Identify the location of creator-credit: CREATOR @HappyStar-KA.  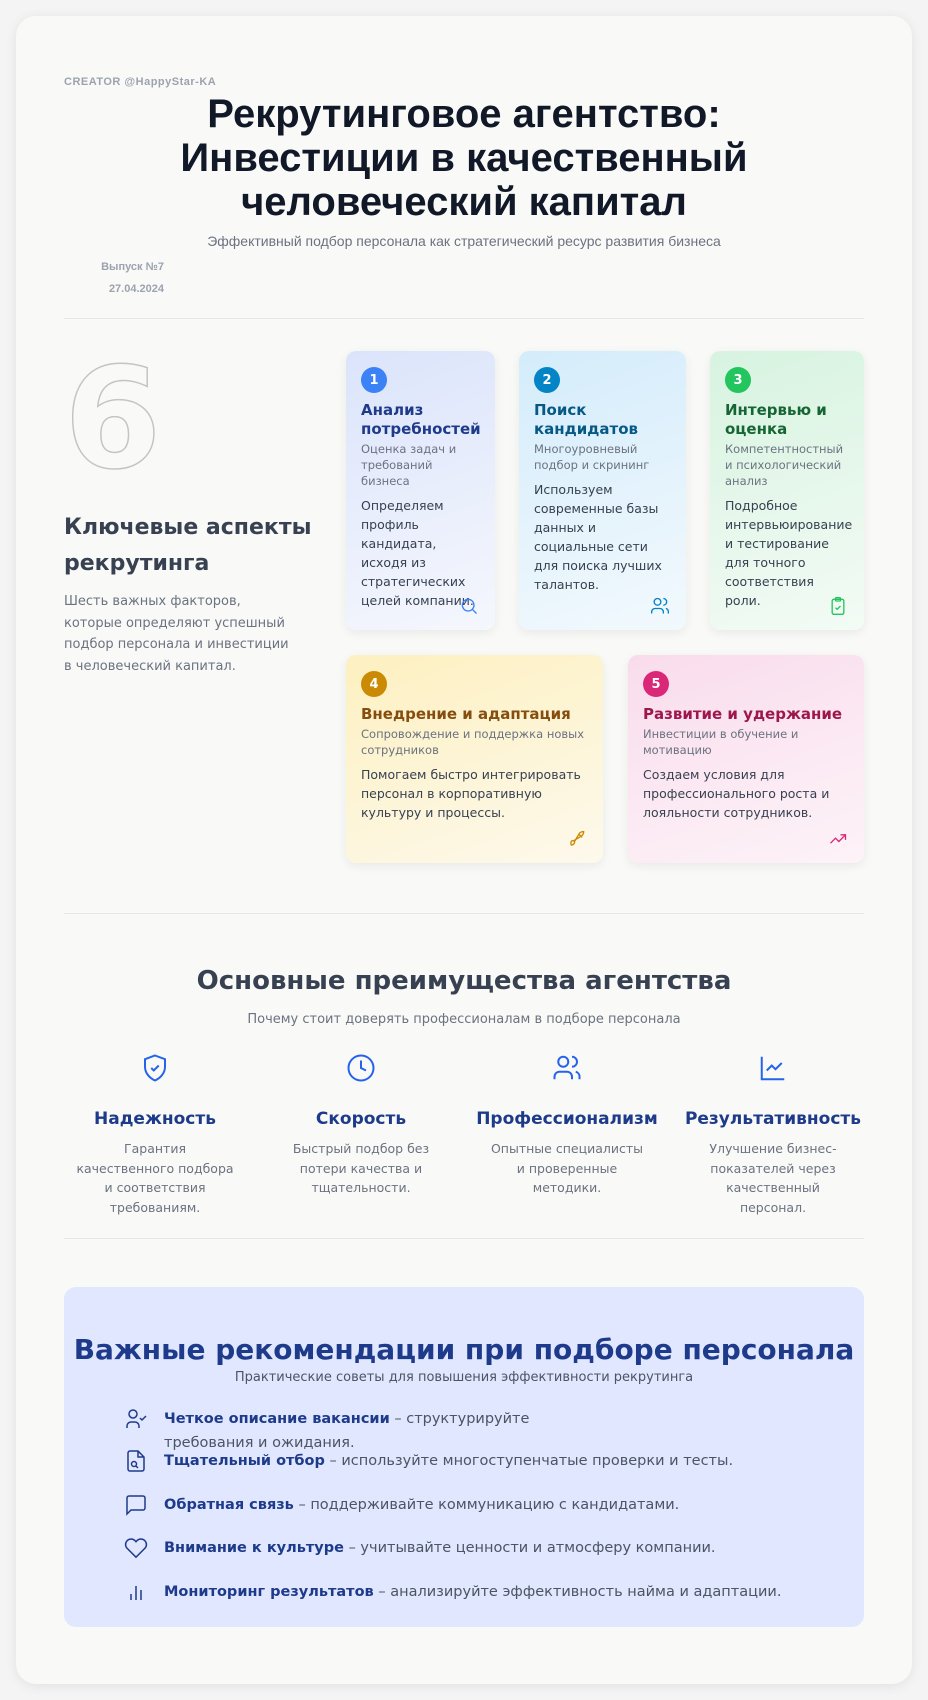
(140, 82).